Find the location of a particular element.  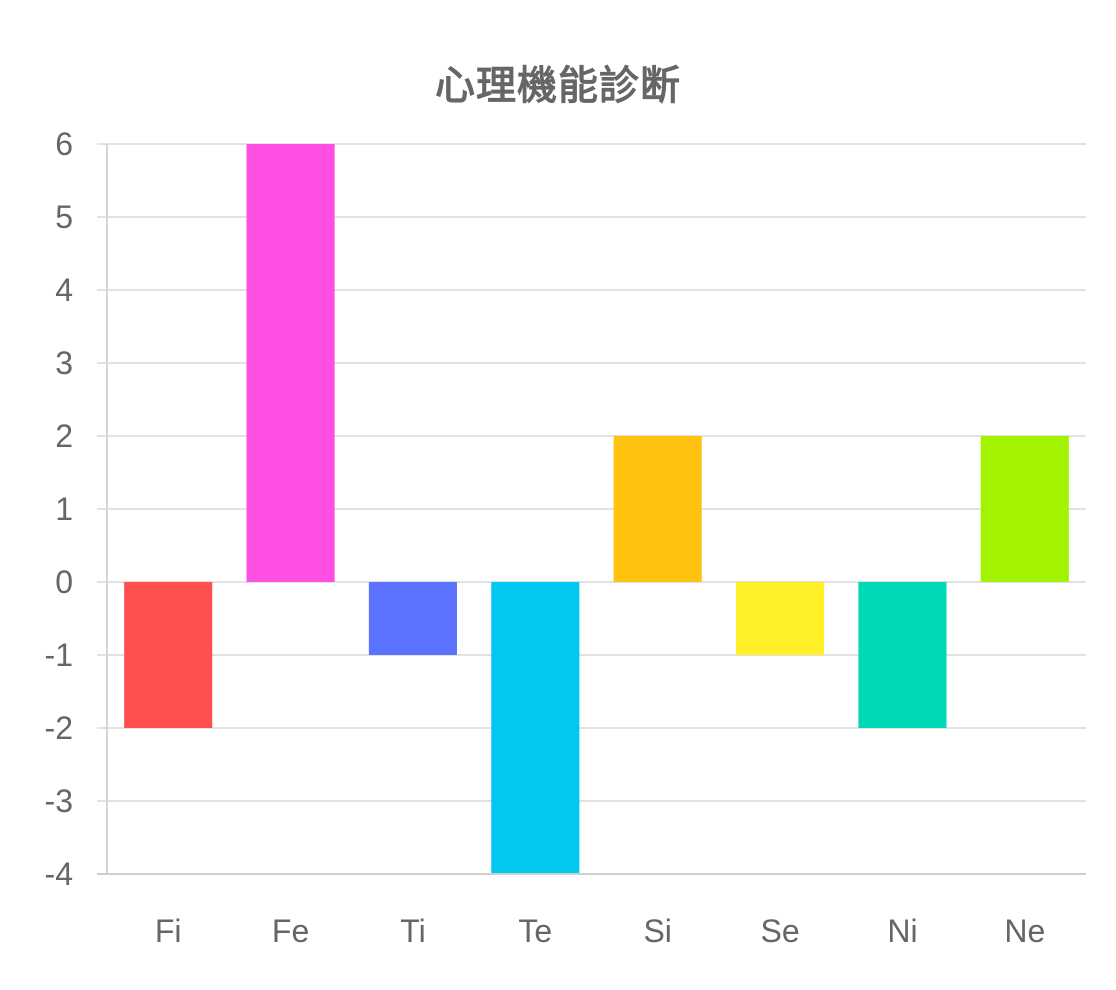

bar-fi is located at coordinates (168, 655).